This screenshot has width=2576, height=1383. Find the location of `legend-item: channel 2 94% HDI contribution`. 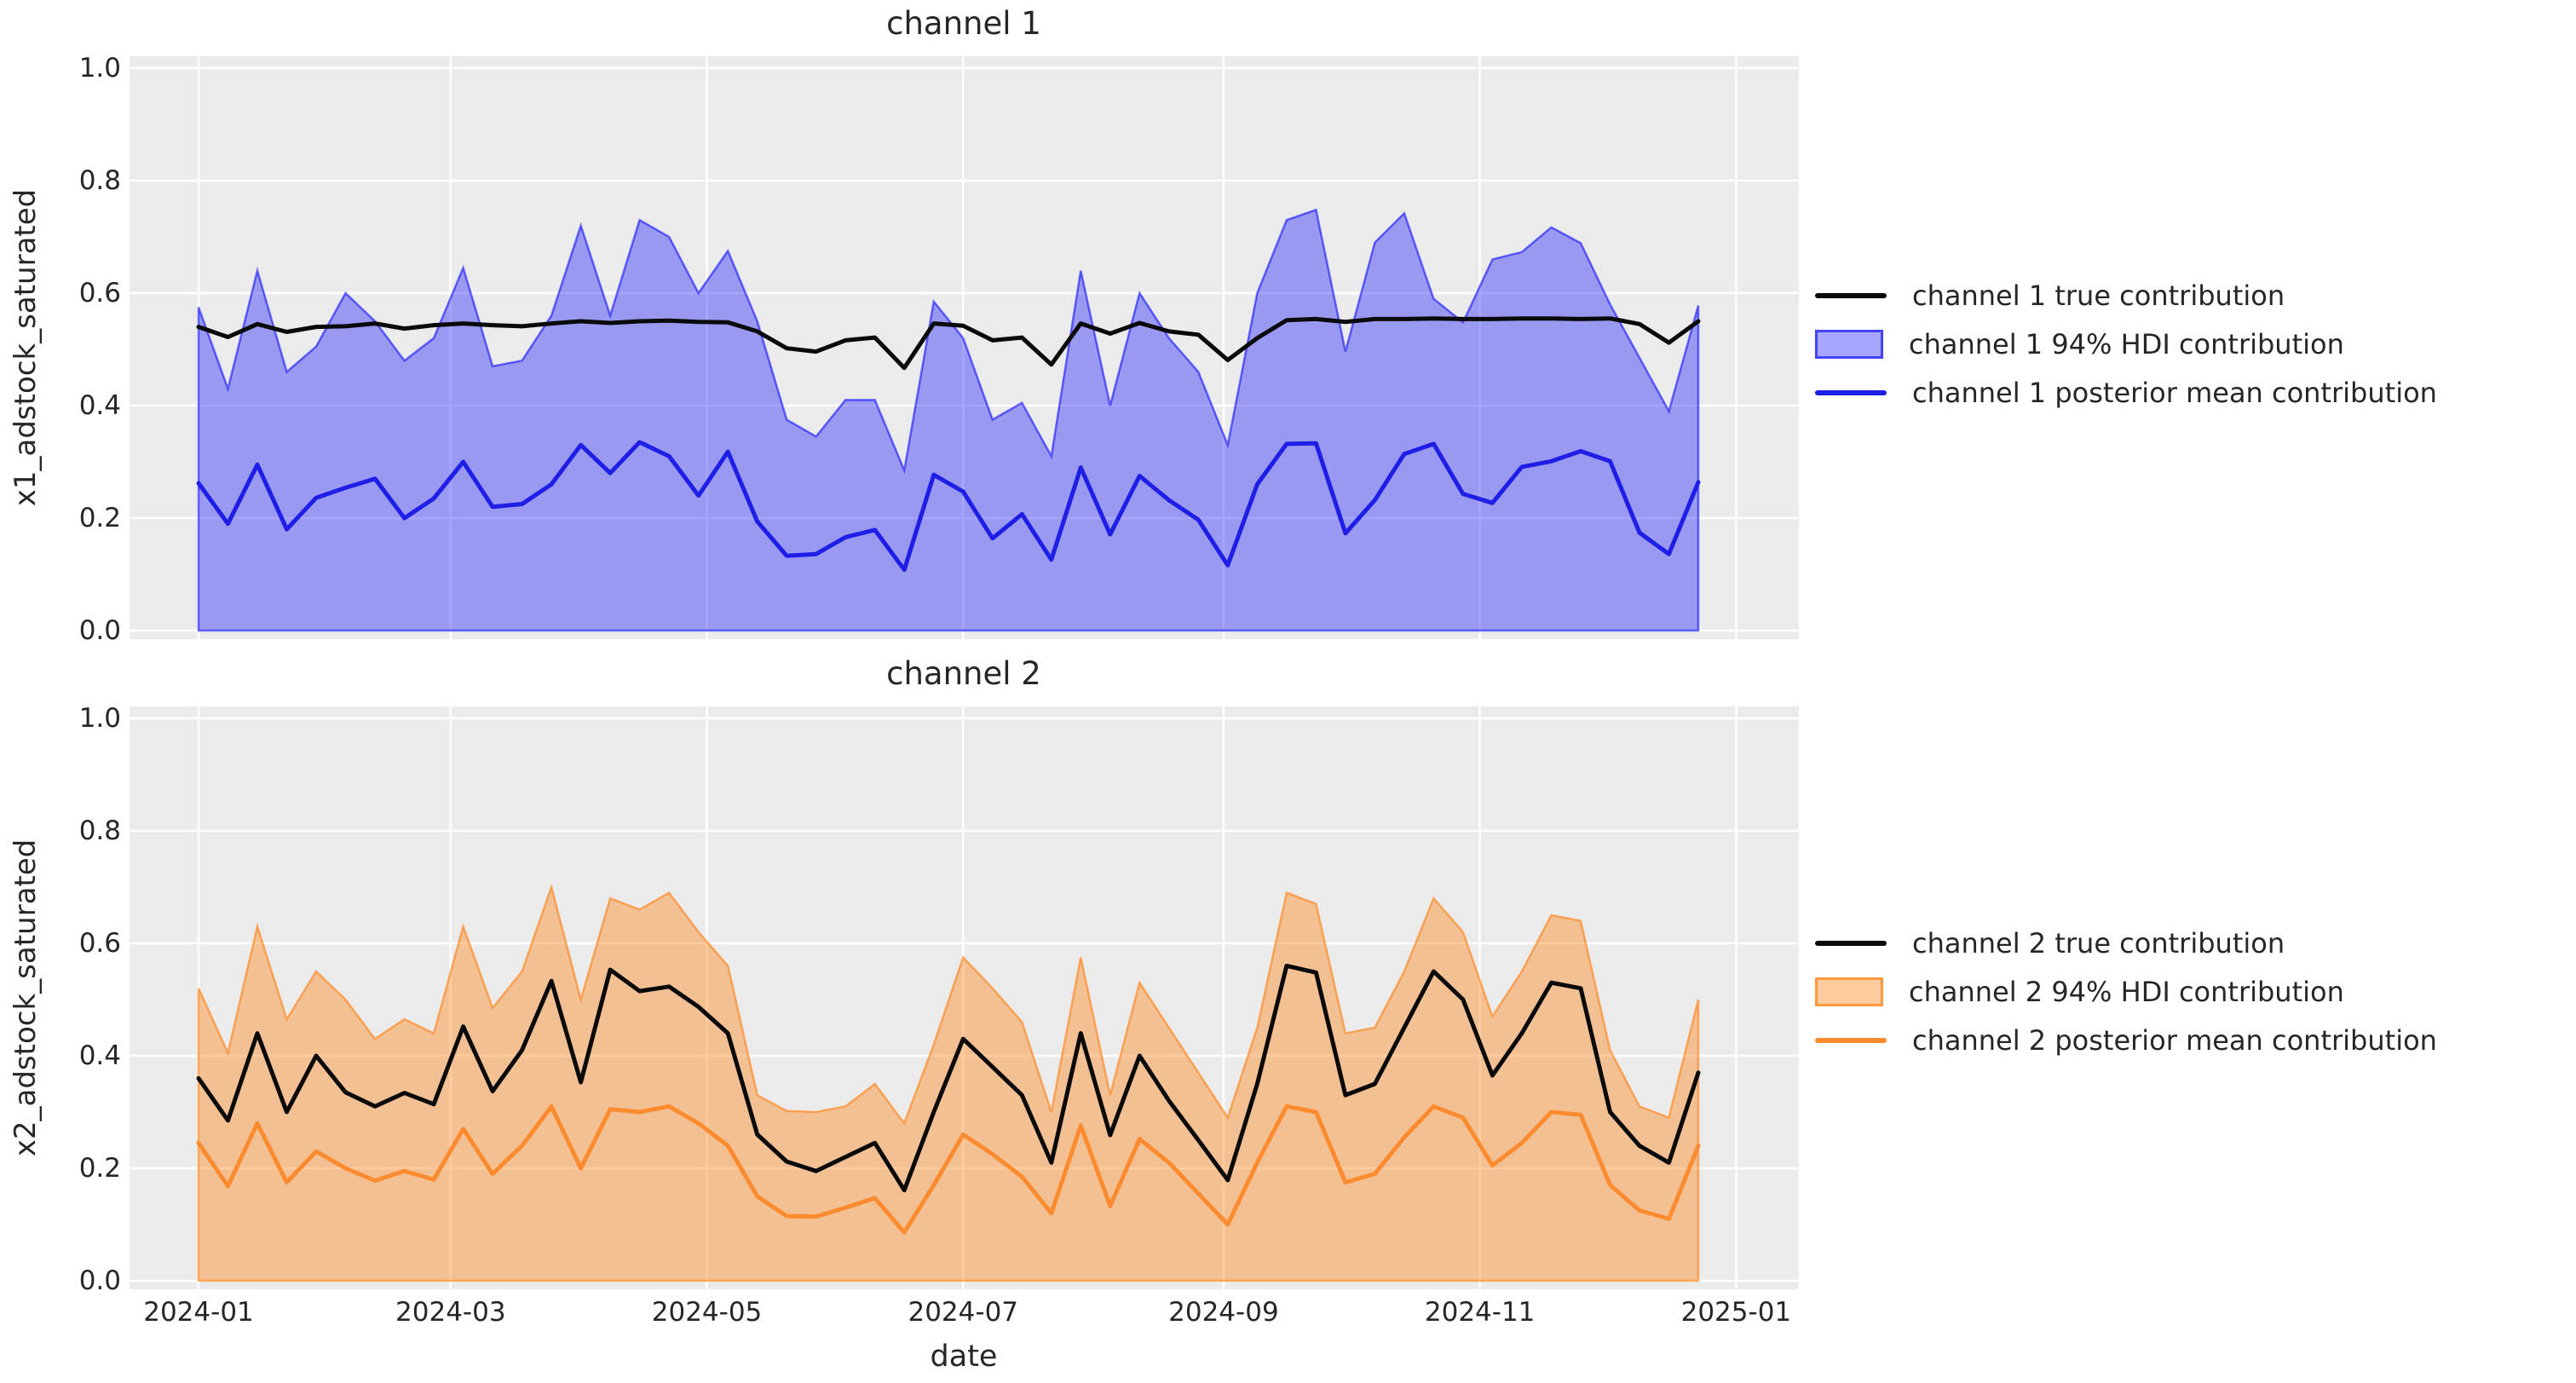

legend-item: channel 2 94% HDI contribution is located at coordinates (2079, 992).